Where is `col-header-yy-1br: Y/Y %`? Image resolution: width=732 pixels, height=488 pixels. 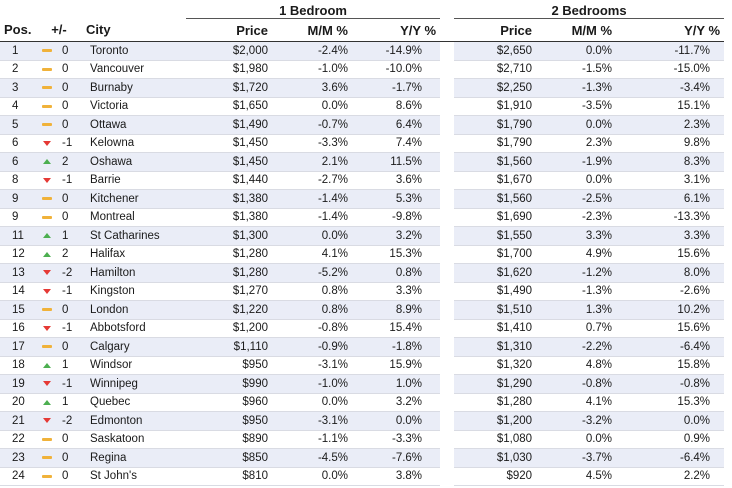
col-header-yy-1br: Y/Y % is located at coordinates (396, 30).